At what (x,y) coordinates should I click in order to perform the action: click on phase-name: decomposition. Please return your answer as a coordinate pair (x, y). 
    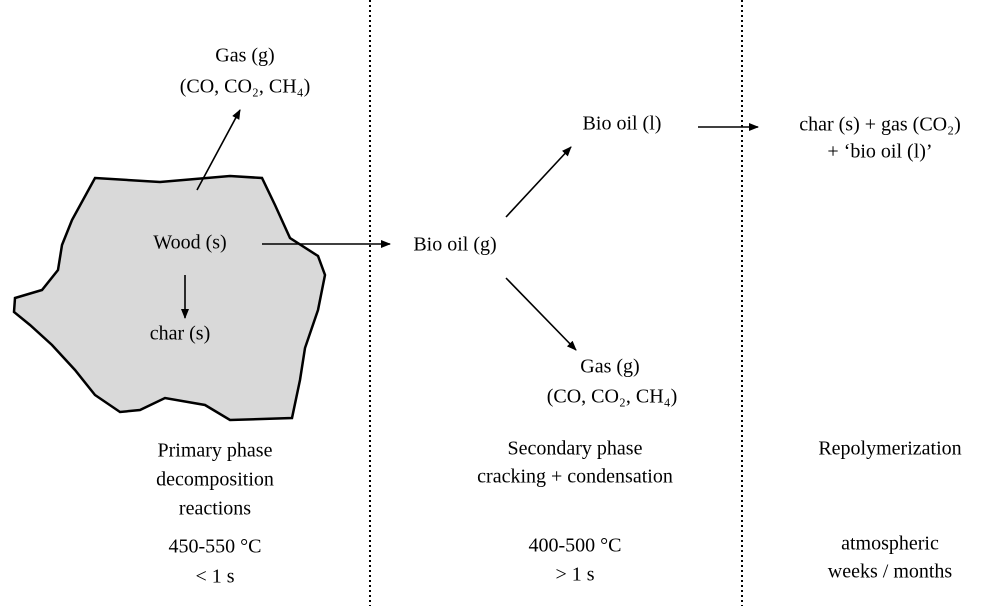
    Looking at the image, I should click on (215, 480).